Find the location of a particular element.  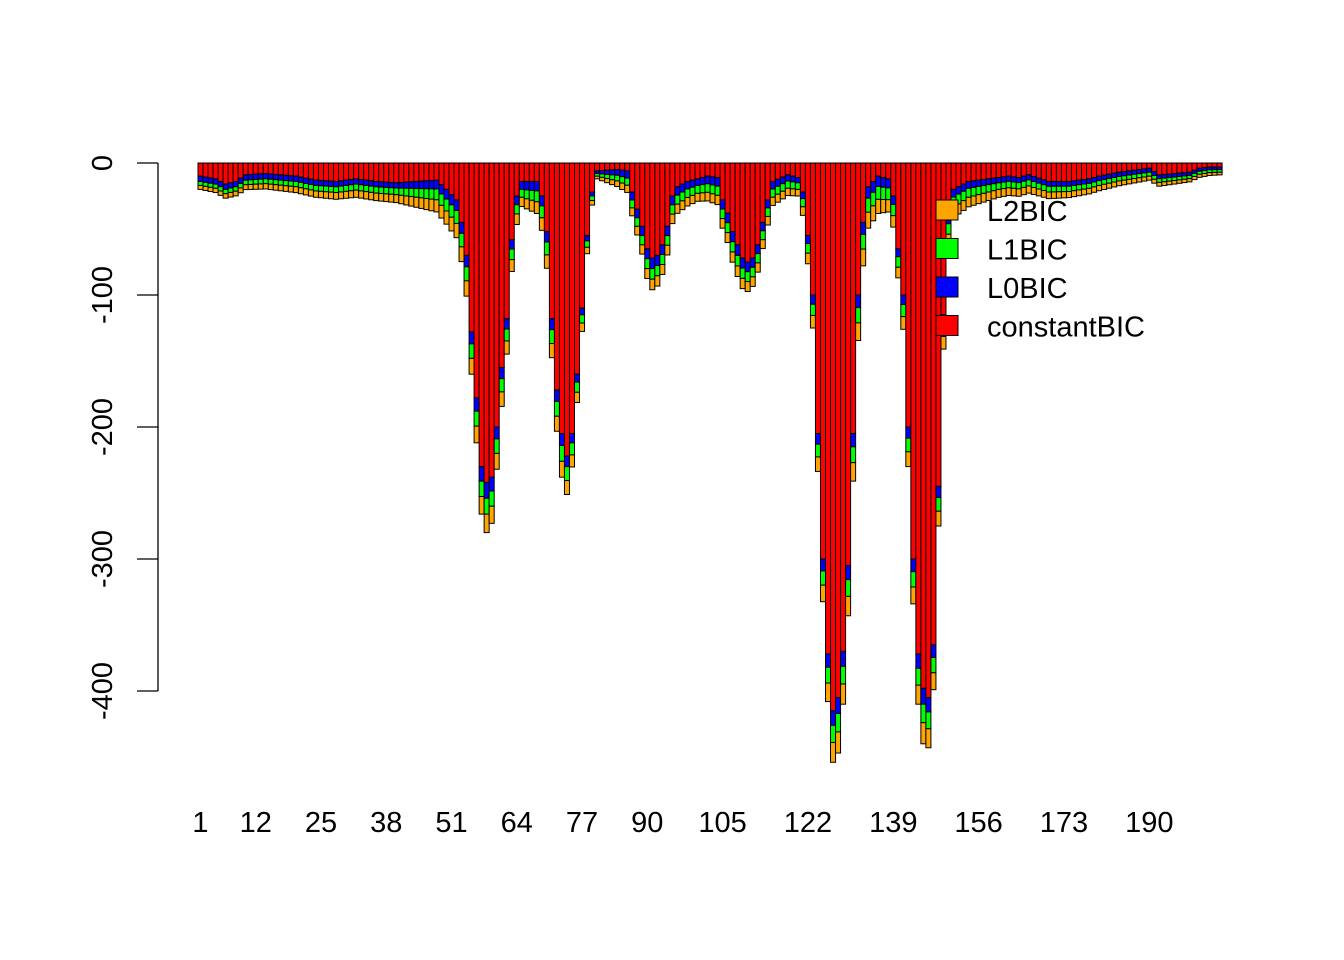

x-tick-label: 156 is located at coordinates (978, 823).